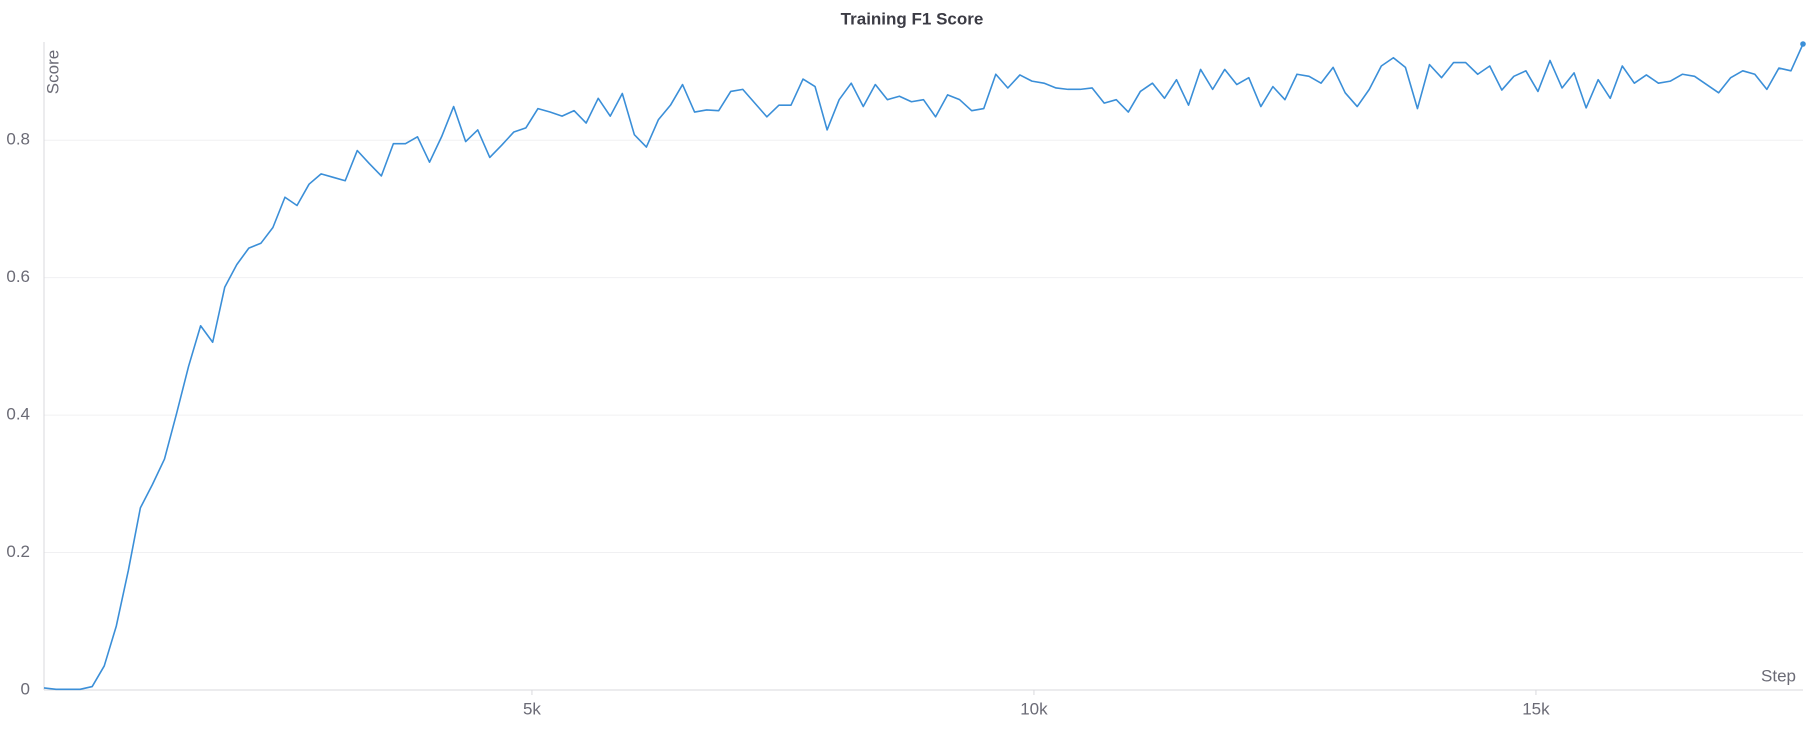 This screenshot has height=729, width=1808. Describe the element at coordinates (18, 276) in the screenshot. I see `y-tick-label: 0.6` at that location.